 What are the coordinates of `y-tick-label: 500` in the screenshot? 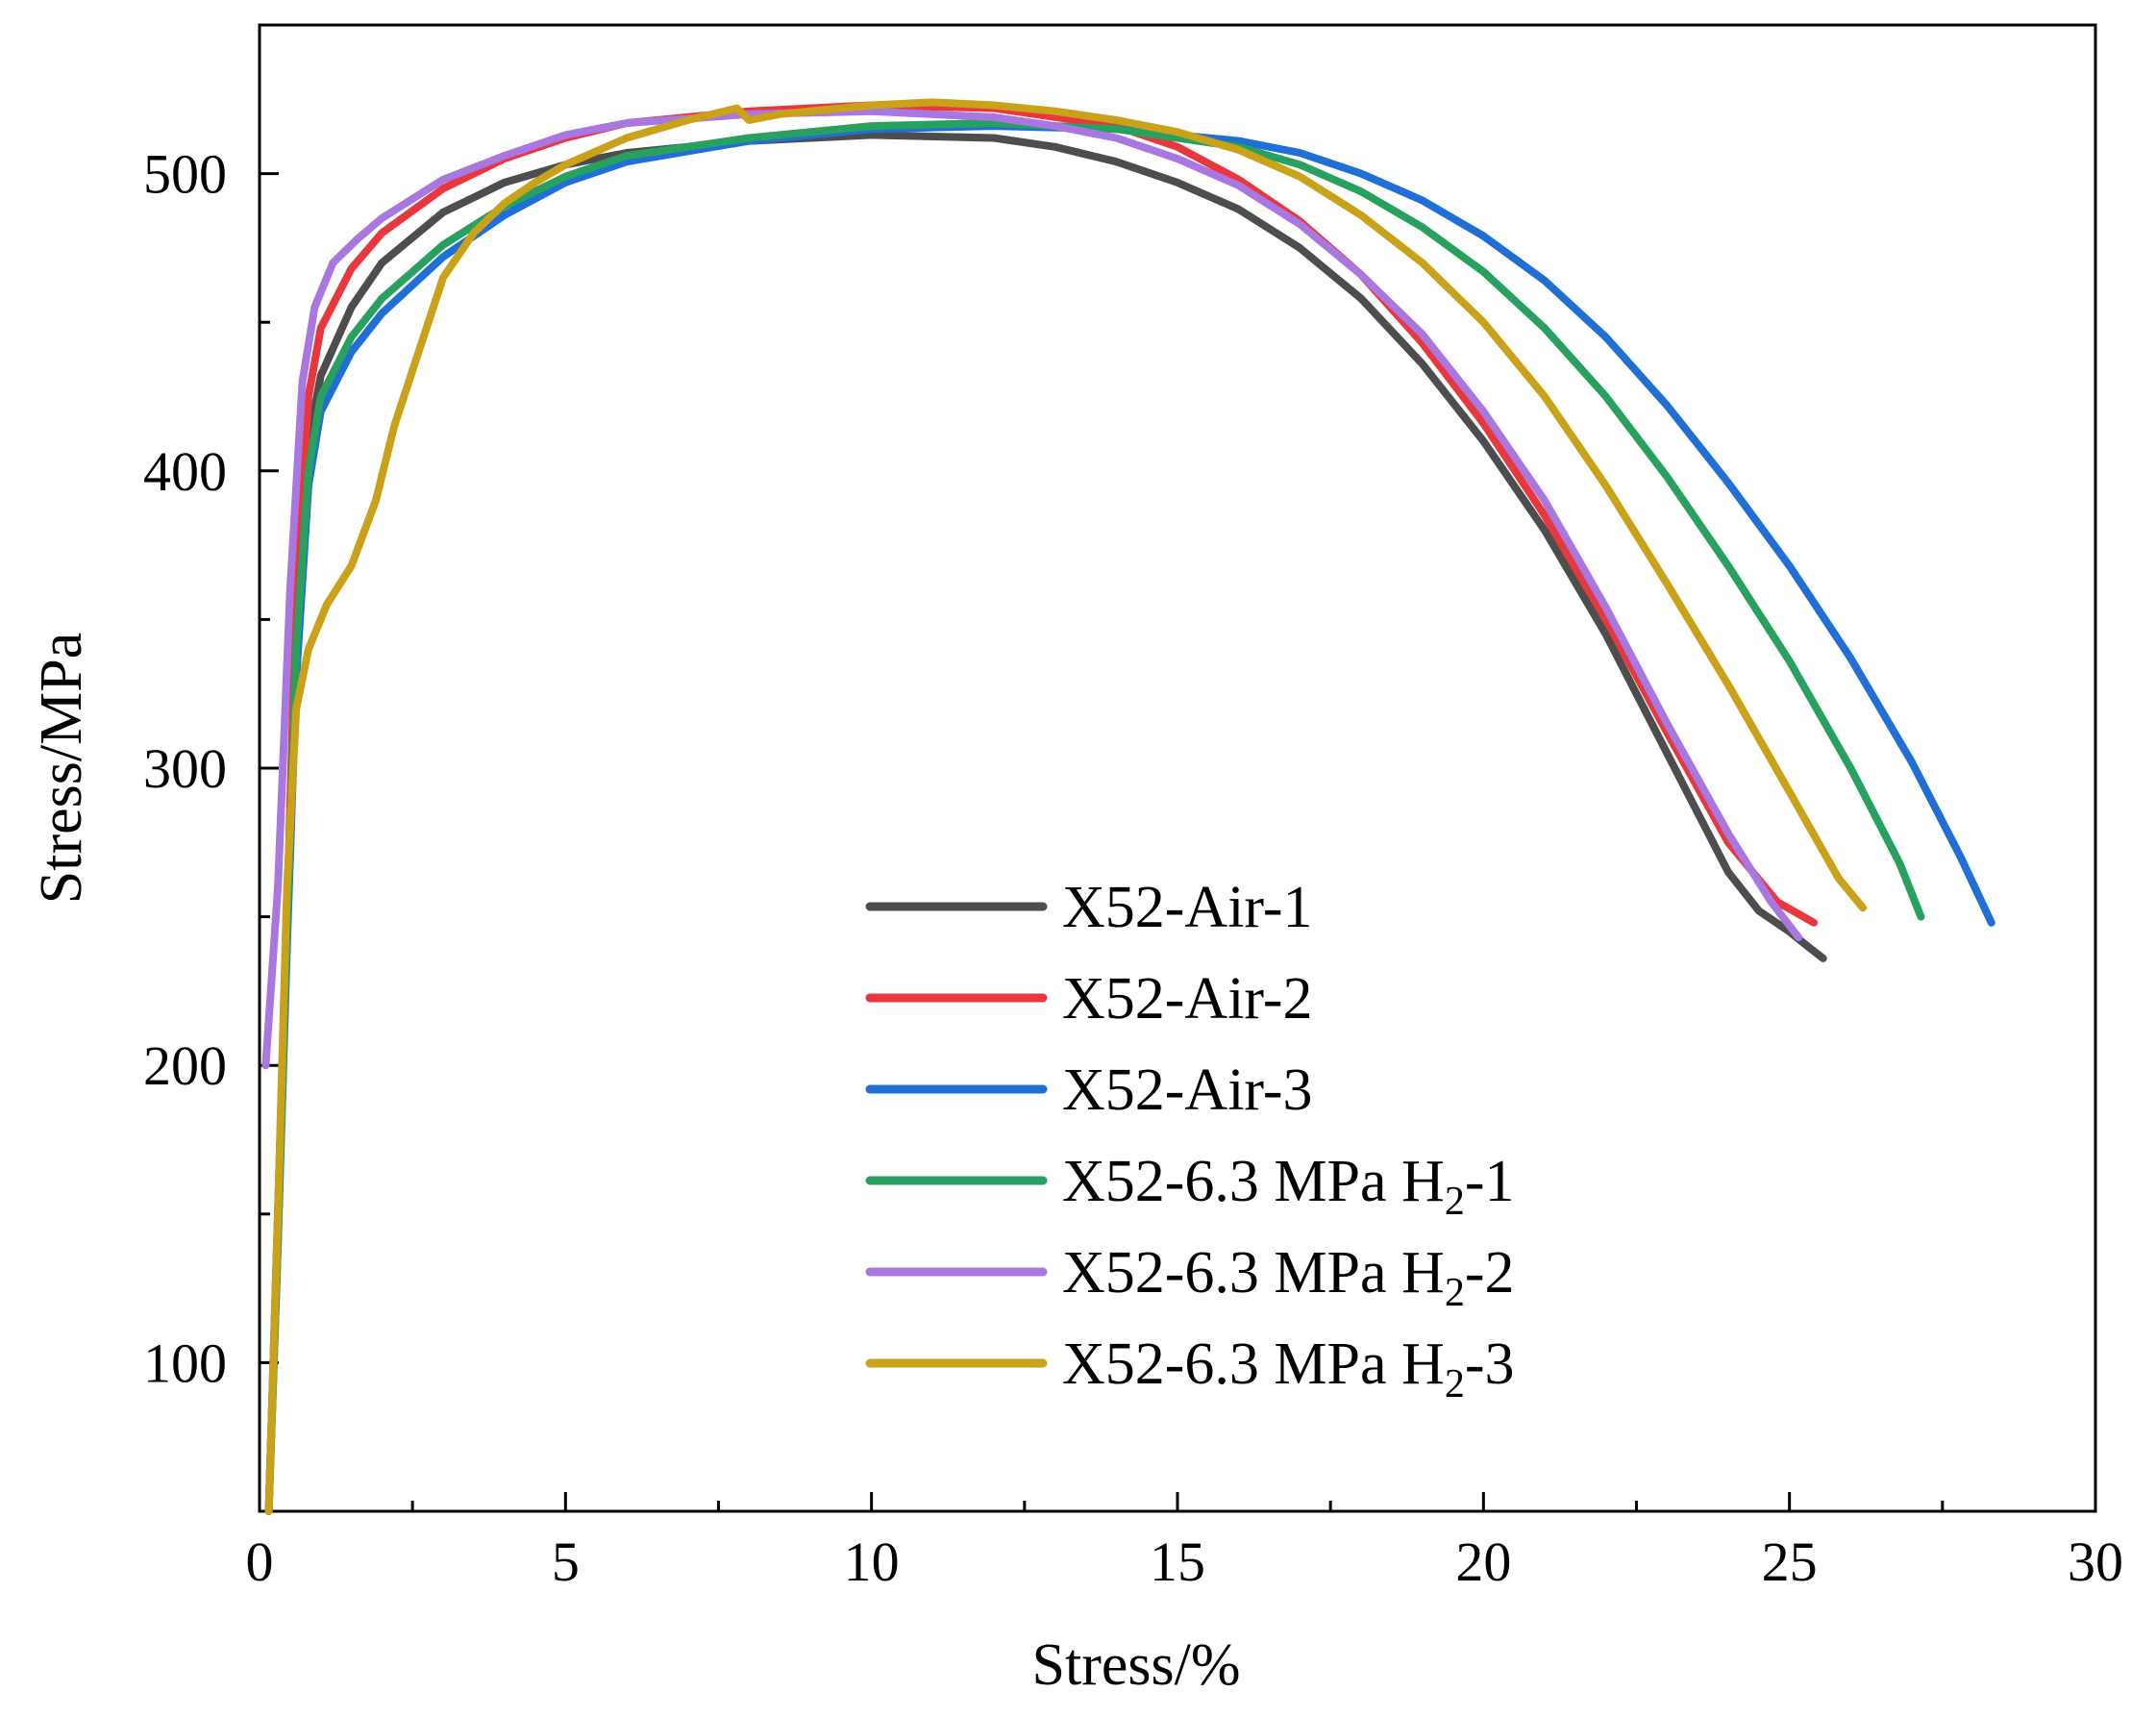 It's located at (185, 174).